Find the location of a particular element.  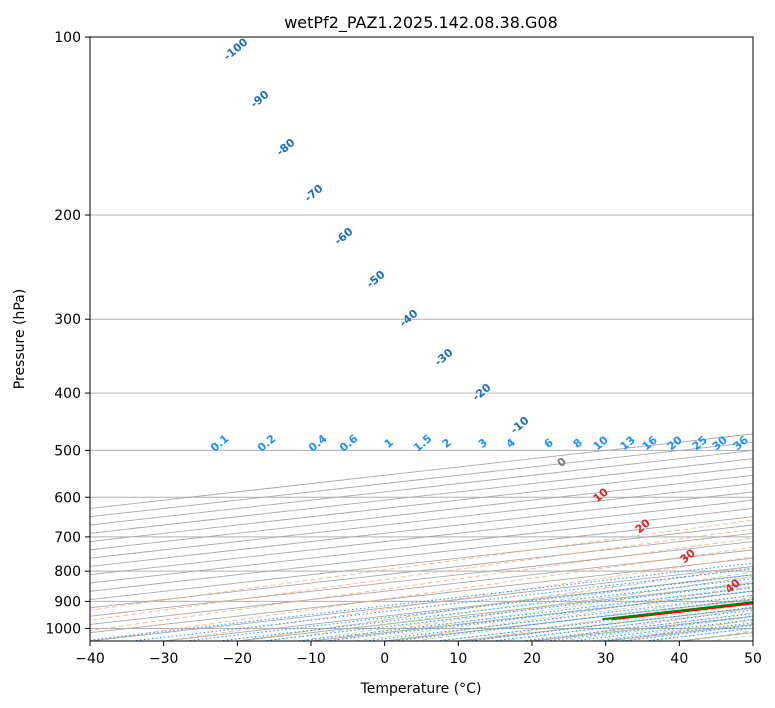

x-tick-label: −20 is located at coordinates (238, 659).